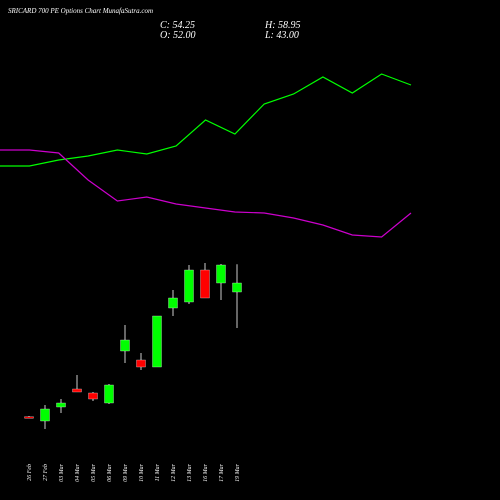  Describe the element at coordinates (30, 472) in the screenshot. I see `x-tick-label: 26 Feb` at that location.